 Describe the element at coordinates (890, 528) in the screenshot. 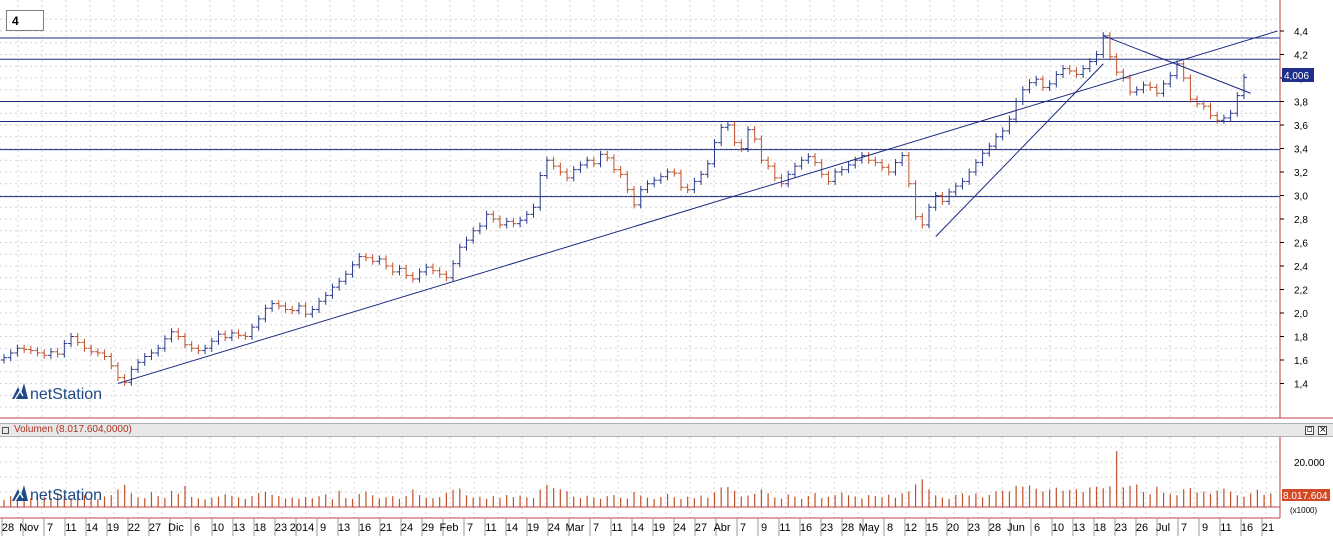

I see `x-tick-label: 8` at that location.